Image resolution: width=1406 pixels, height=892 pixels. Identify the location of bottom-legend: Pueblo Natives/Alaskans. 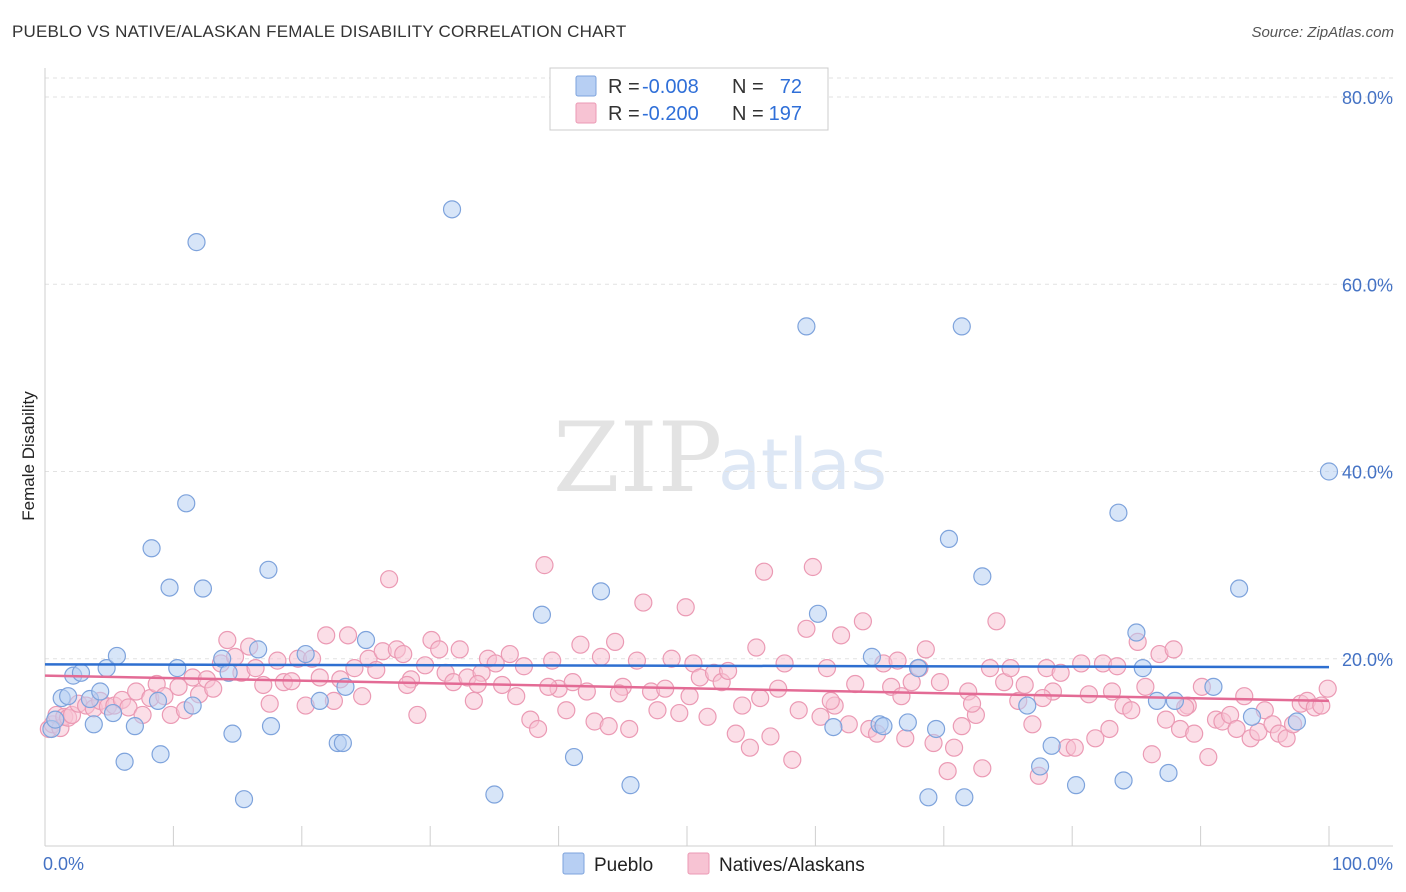
(713, 864).